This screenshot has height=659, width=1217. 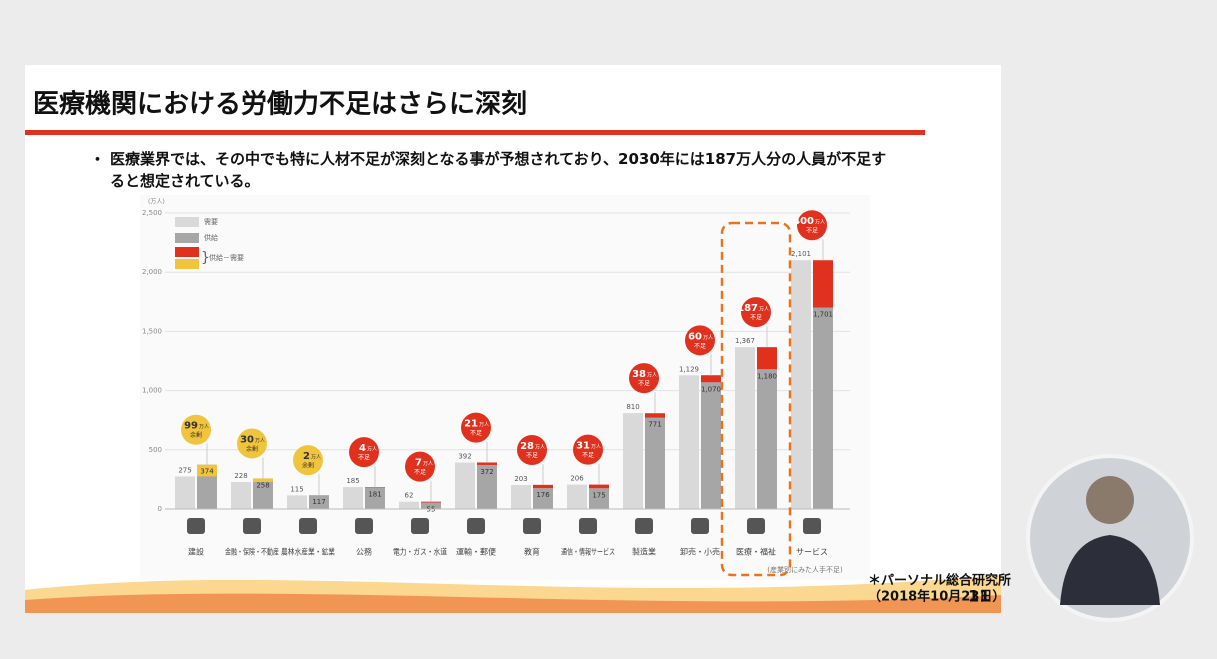 What do you see at coordinates (939, 581) in the screenshot?
I see `source: ＊パーソナル総合研究所` at bounding box center [939, 581].